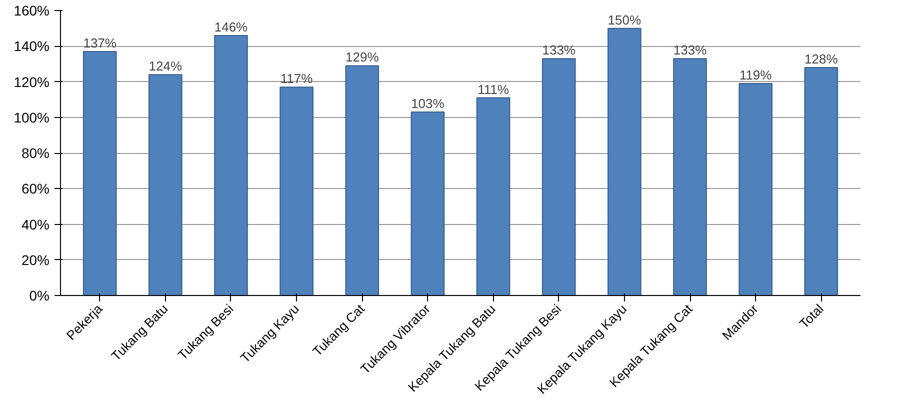  What do you see at coordinates (428, 104) in the screenshot?
I see `data-label: 103%` at bounding box center [428, 104].